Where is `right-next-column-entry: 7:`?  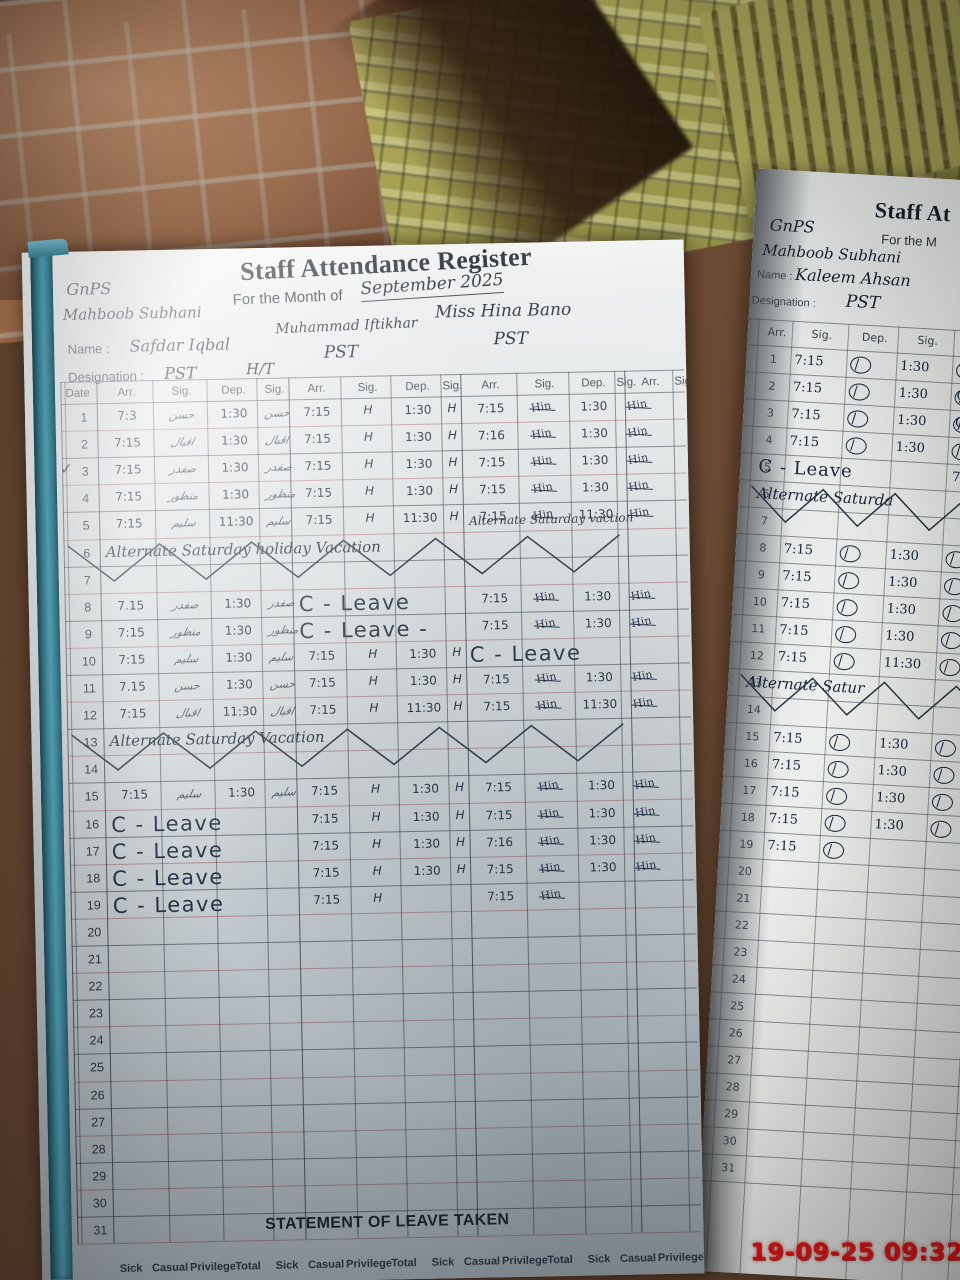 right-next-column-entry: 7: is located at coordinates (955, 477).